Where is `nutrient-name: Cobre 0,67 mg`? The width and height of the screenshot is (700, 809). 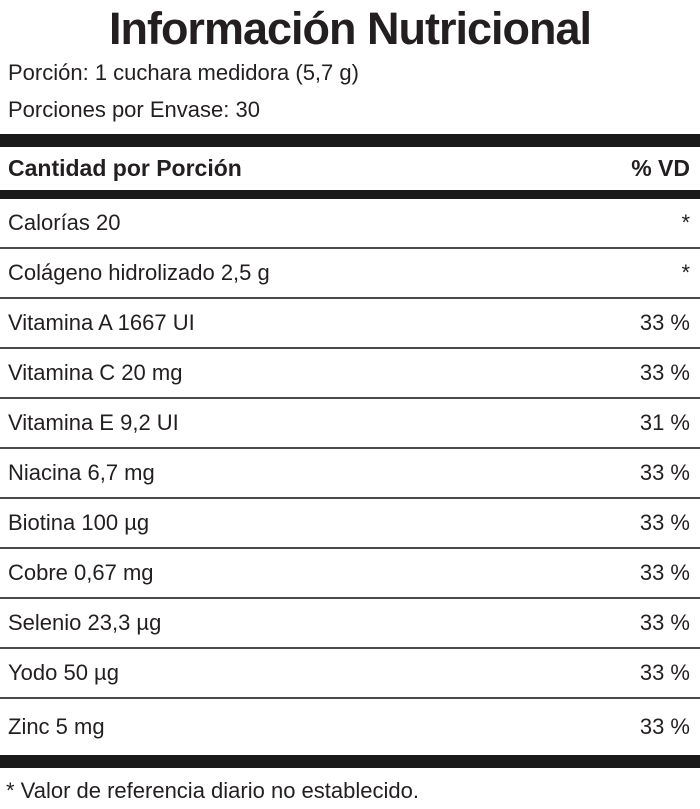
nutrient-name: Cobre 0,67 mg is located at coordinates (81, 572).